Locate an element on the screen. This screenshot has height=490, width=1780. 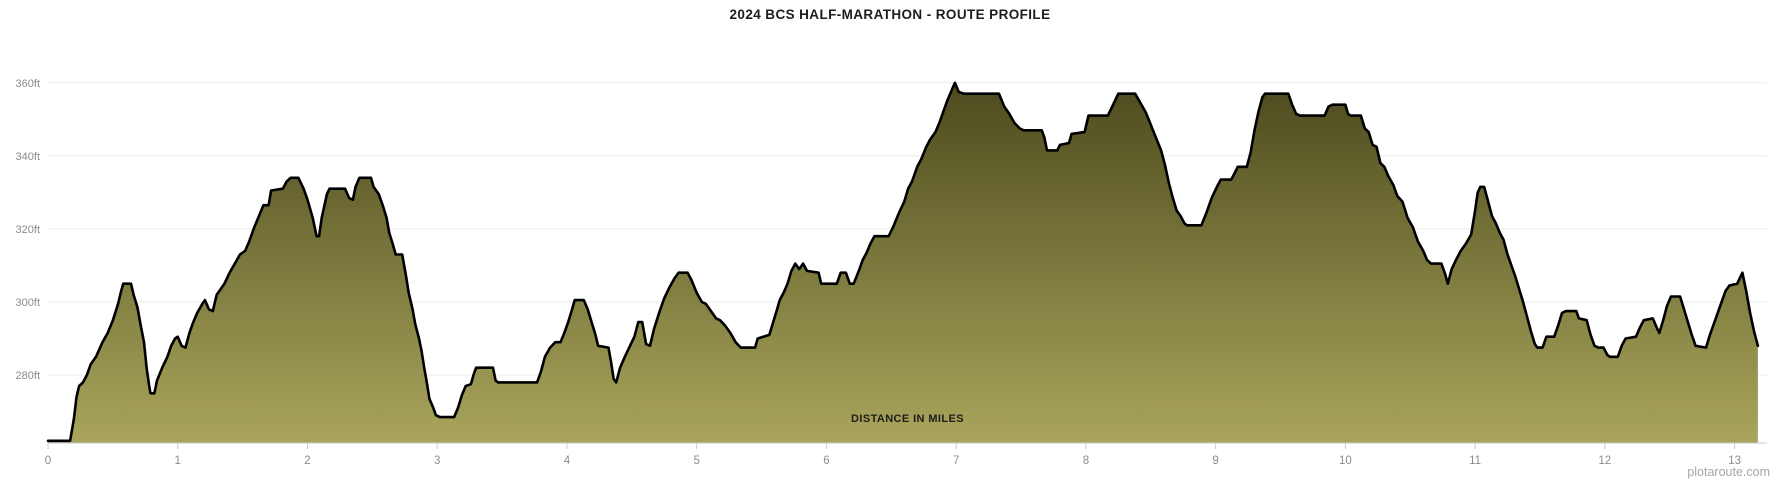
chart-title: 2024 BCS HALF-MARATHON - ROUTE PROFILE is located at coordinates (890, 14).